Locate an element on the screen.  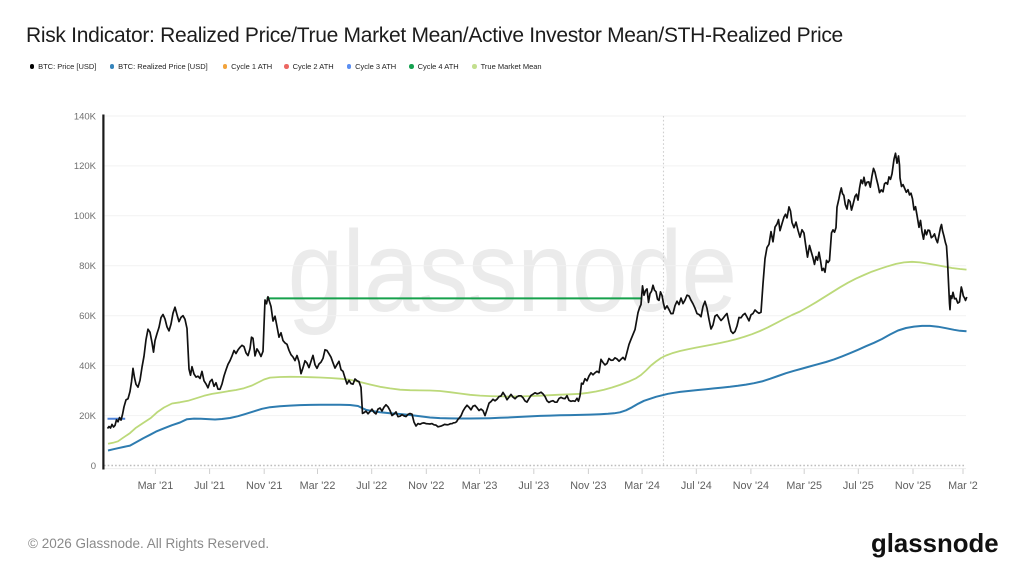
svg-text: Mar '24 is located at coordinates (642, 486).